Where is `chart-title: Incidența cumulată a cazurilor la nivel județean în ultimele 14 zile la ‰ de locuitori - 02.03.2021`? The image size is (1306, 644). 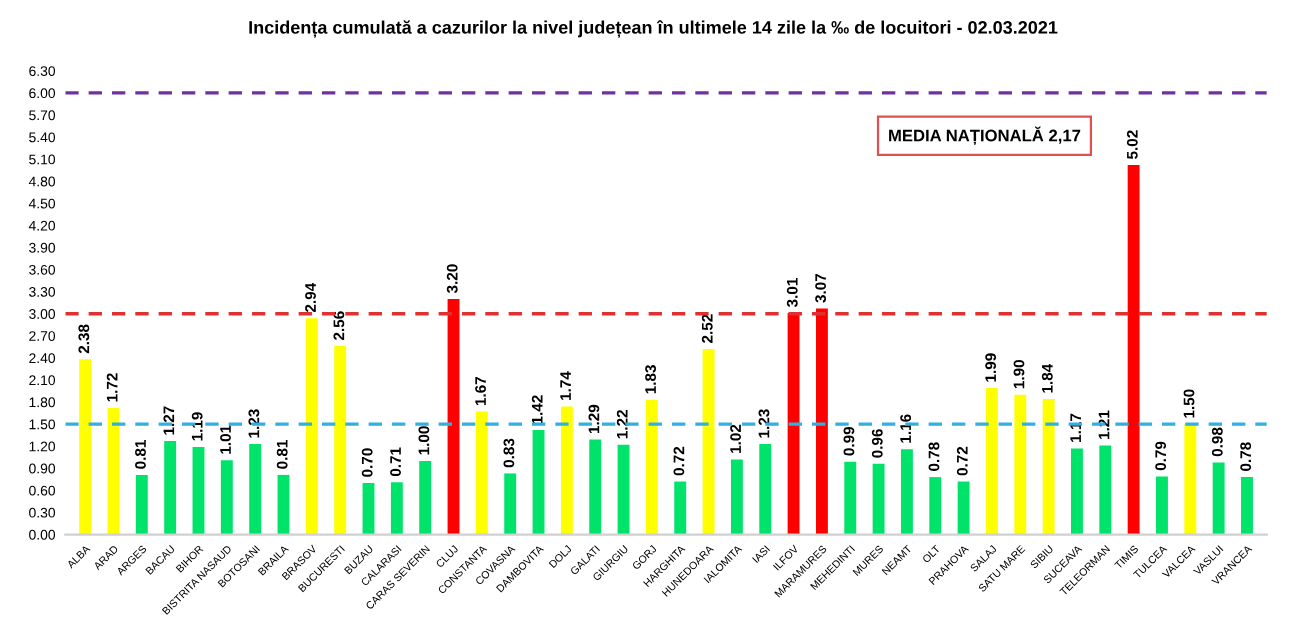
chart-title: Incidența cumulată a cazurilor la nivel județean în ultimele 14 zile la ‰ de locuitori - 02.03.2021 is located at coordinates (653, 29).